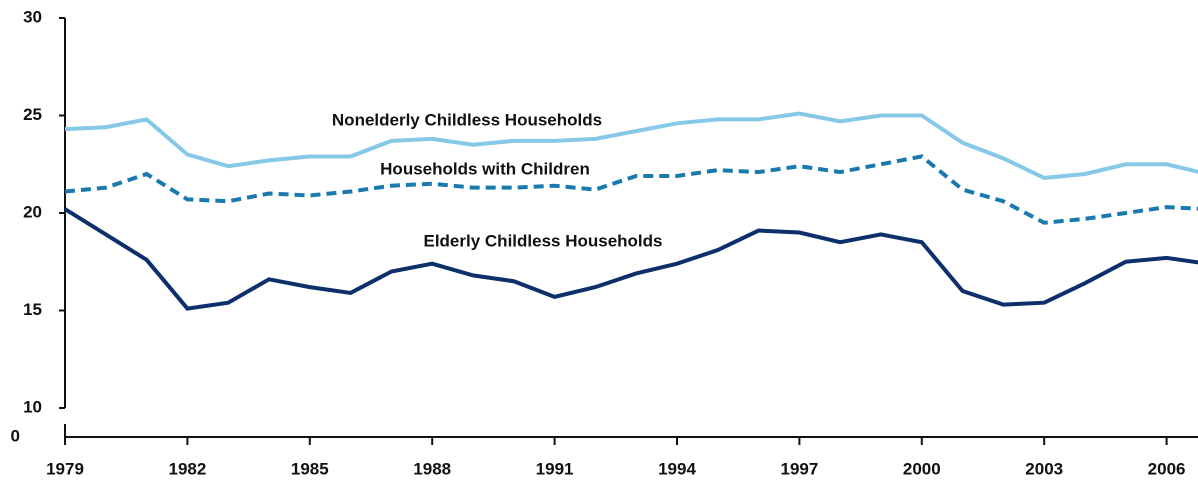 Image resolution: width=1198 pixels, height=487 pixels. Describe the element at coordinates (432, 468) in the screenshot. I see `x-tick-label: 1988` at that location.